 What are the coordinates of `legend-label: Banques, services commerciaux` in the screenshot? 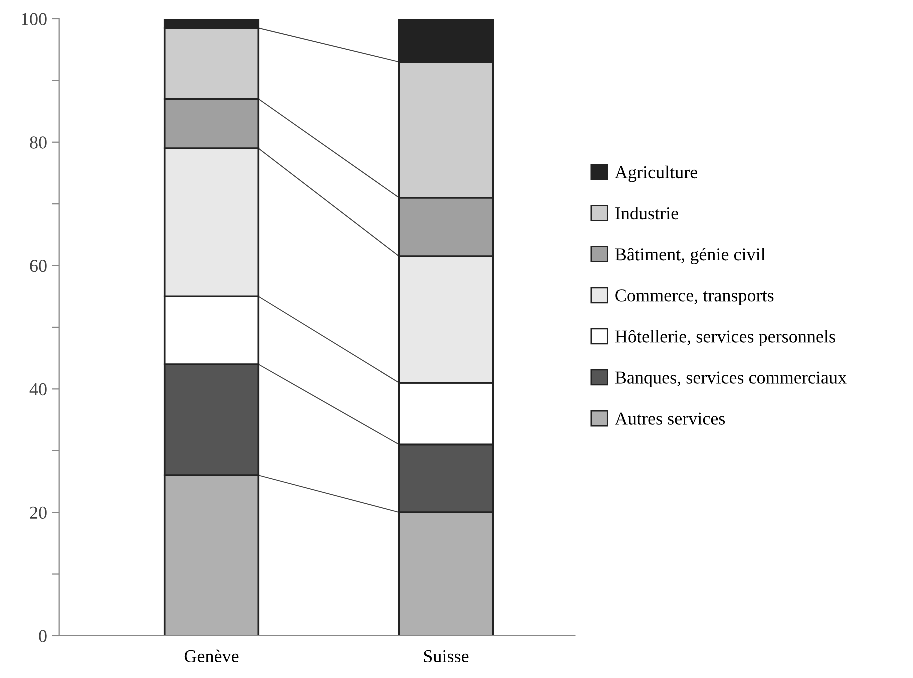 It's located at (731, 380).